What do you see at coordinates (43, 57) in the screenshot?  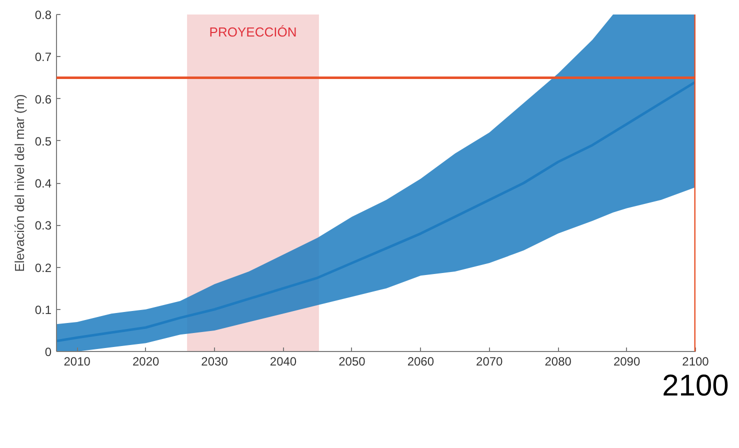 I see `y-tick-label: 0.7` at bounding box center [43, 57].